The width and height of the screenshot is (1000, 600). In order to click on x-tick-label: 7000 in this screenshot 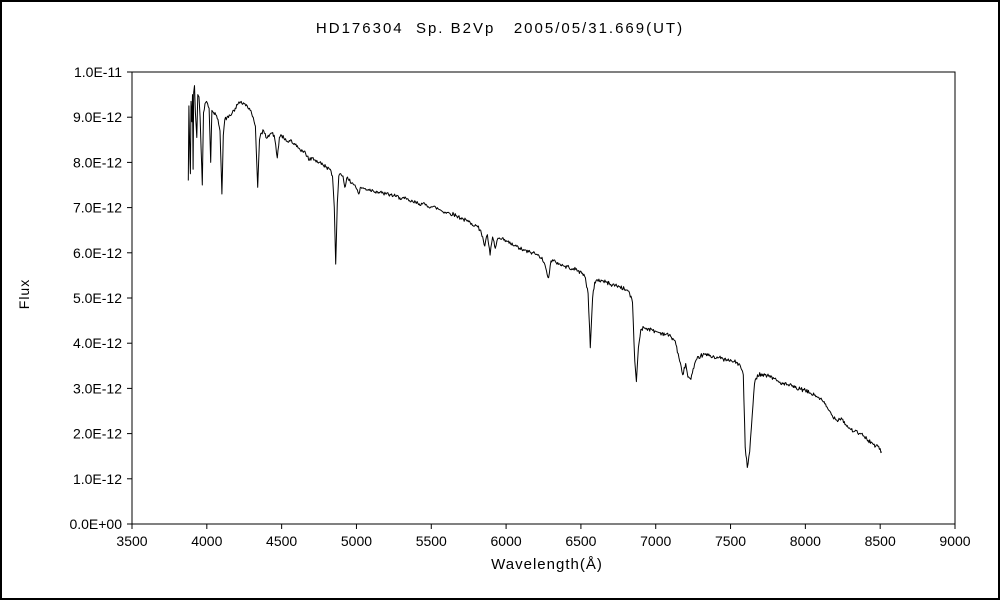, I will do `click(655, 541)`.